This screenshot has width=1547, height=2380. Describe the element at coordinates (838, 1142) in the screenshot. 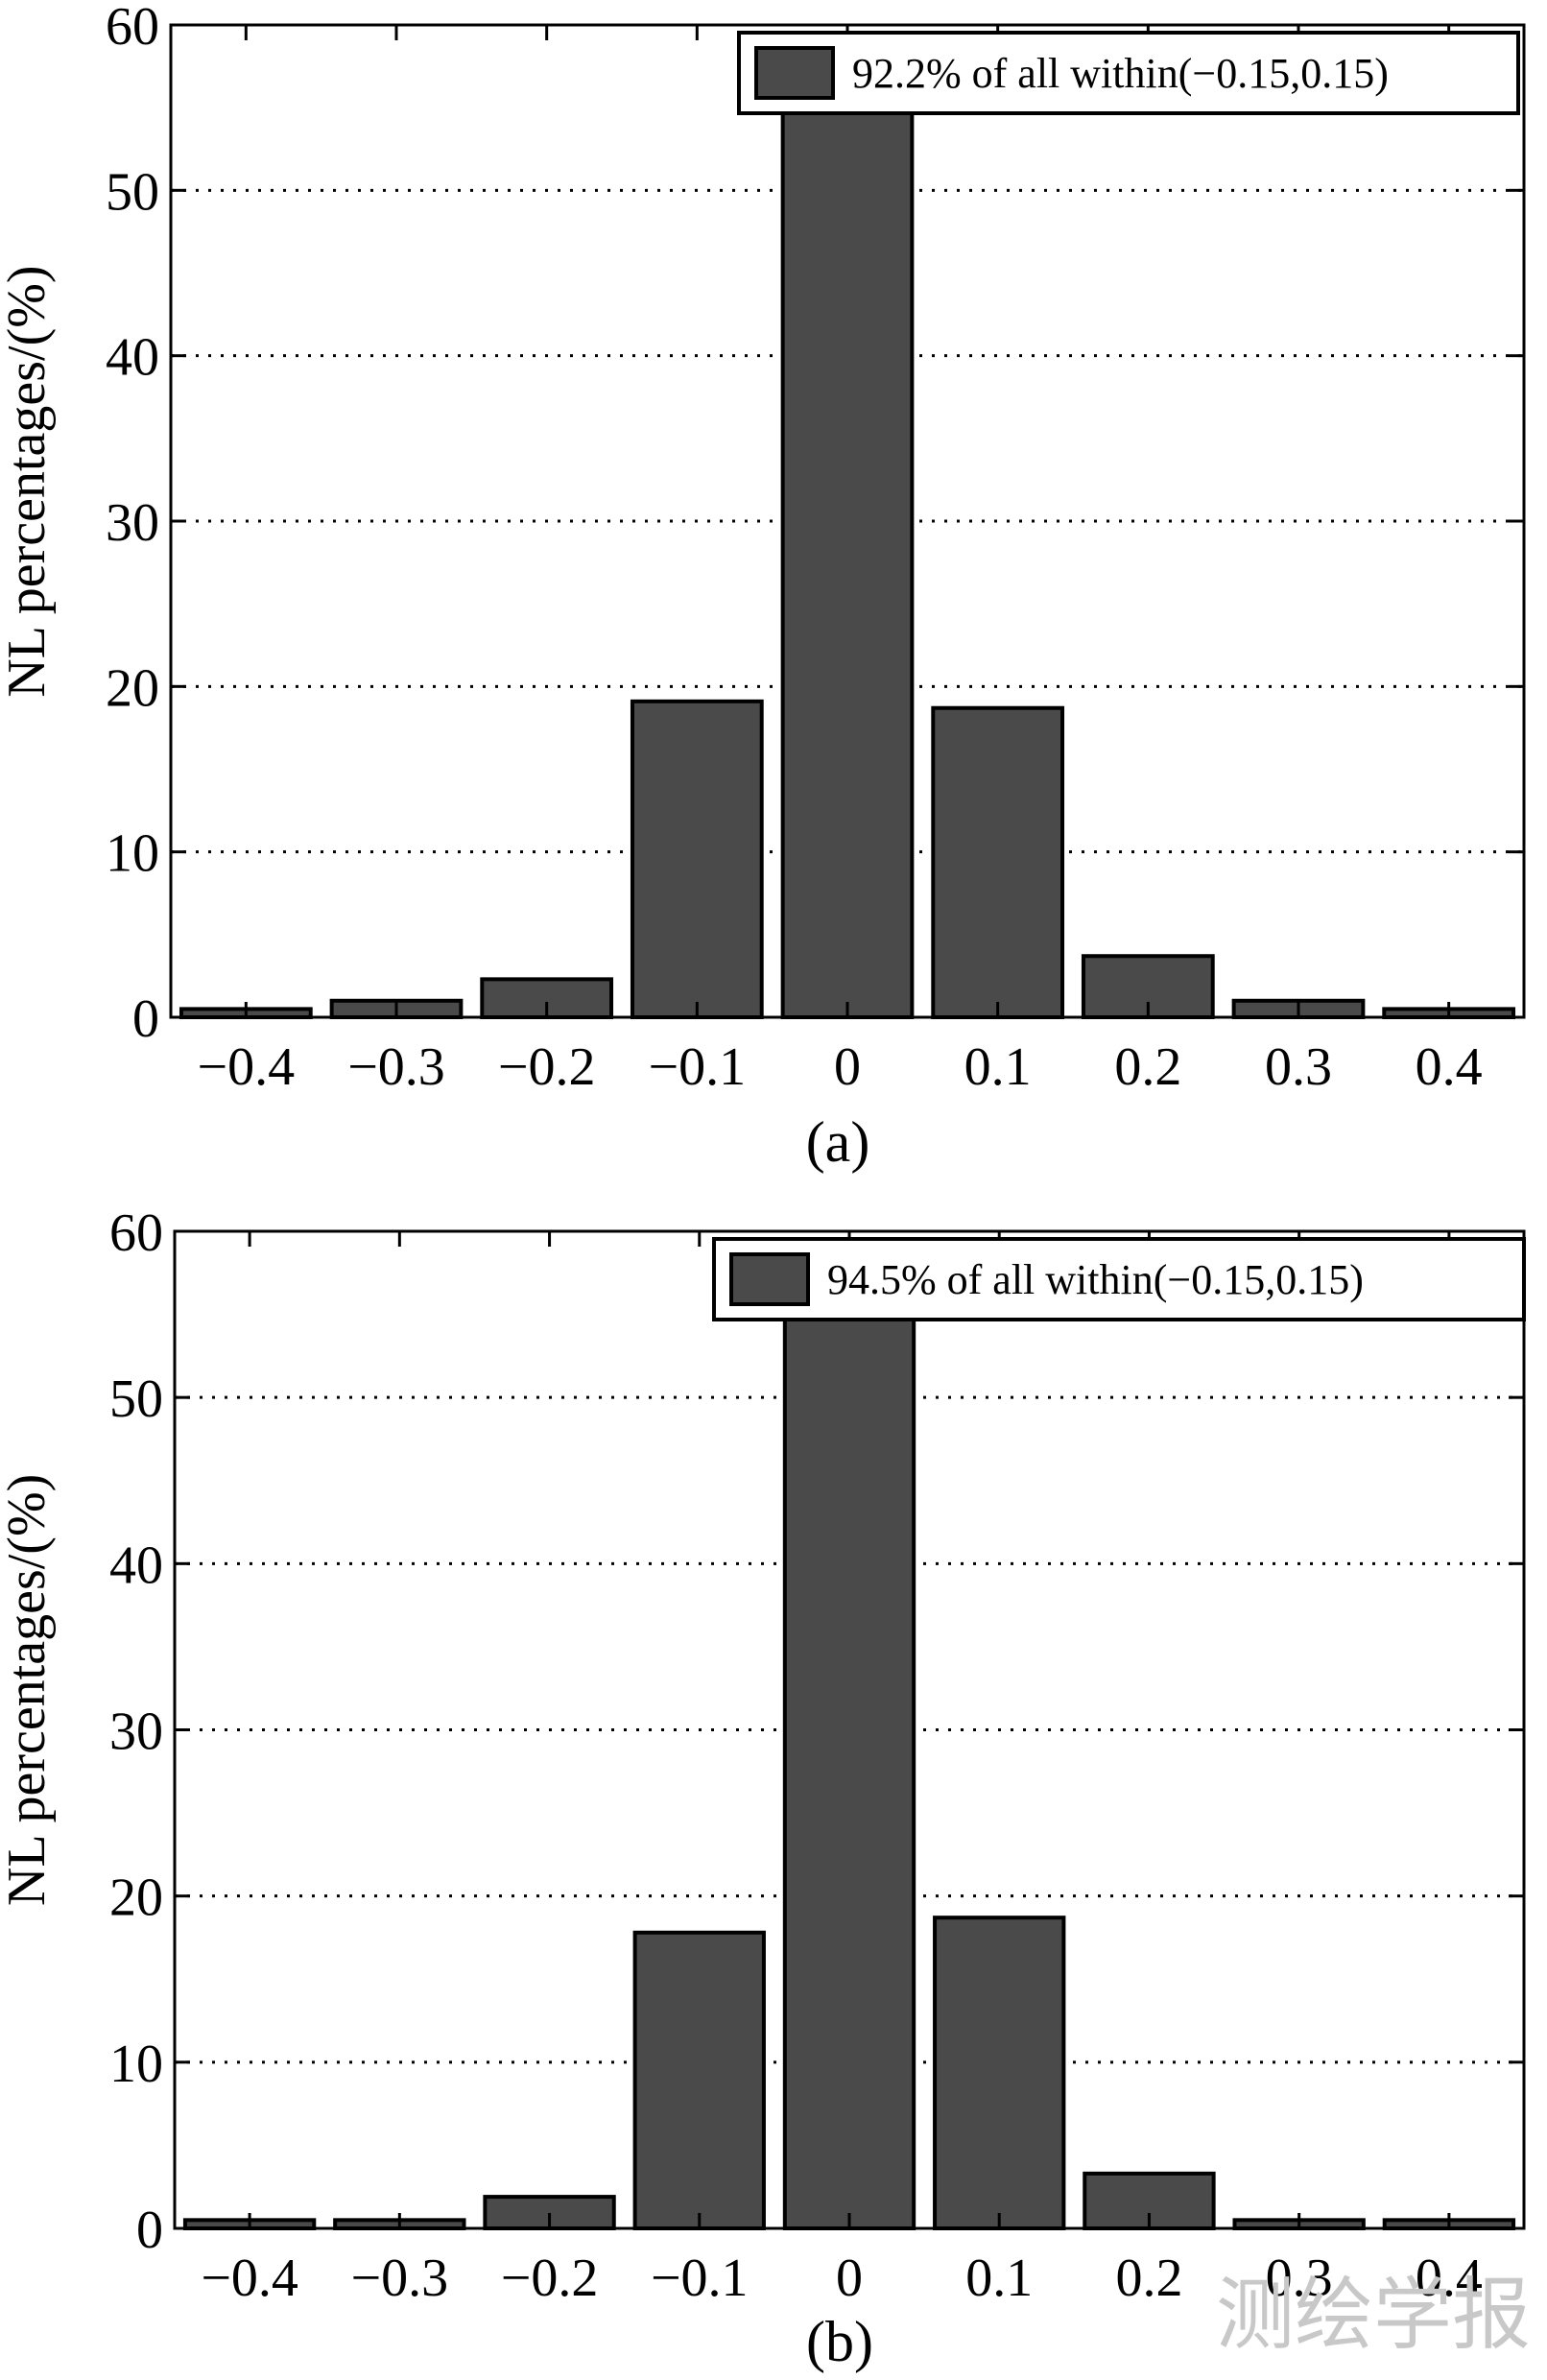

I see `panel-caption: (a)` at that location.